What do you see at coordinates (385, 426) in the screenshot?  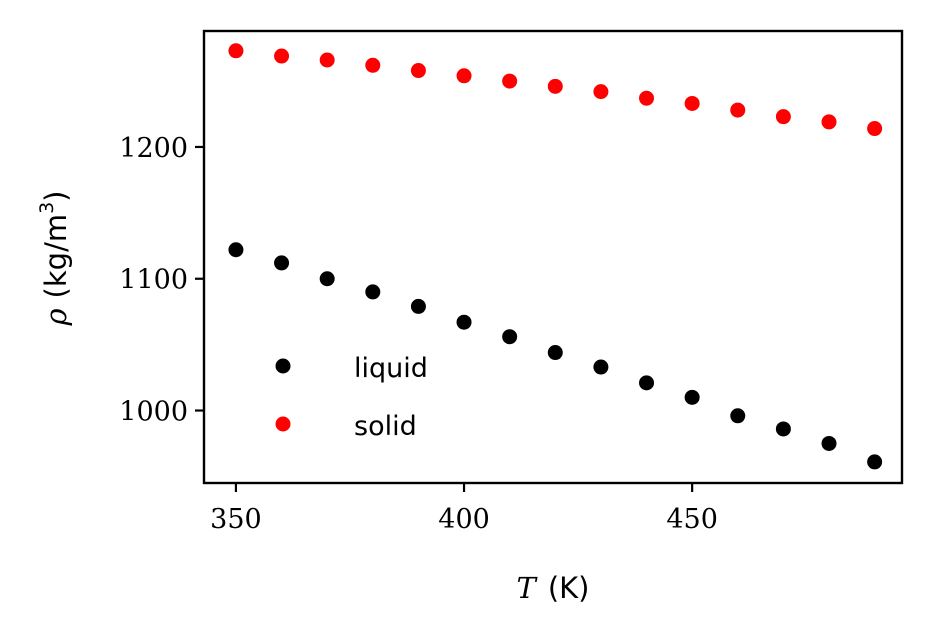 I see `legend-label-solid: solid` at bounding box center [385, 426].